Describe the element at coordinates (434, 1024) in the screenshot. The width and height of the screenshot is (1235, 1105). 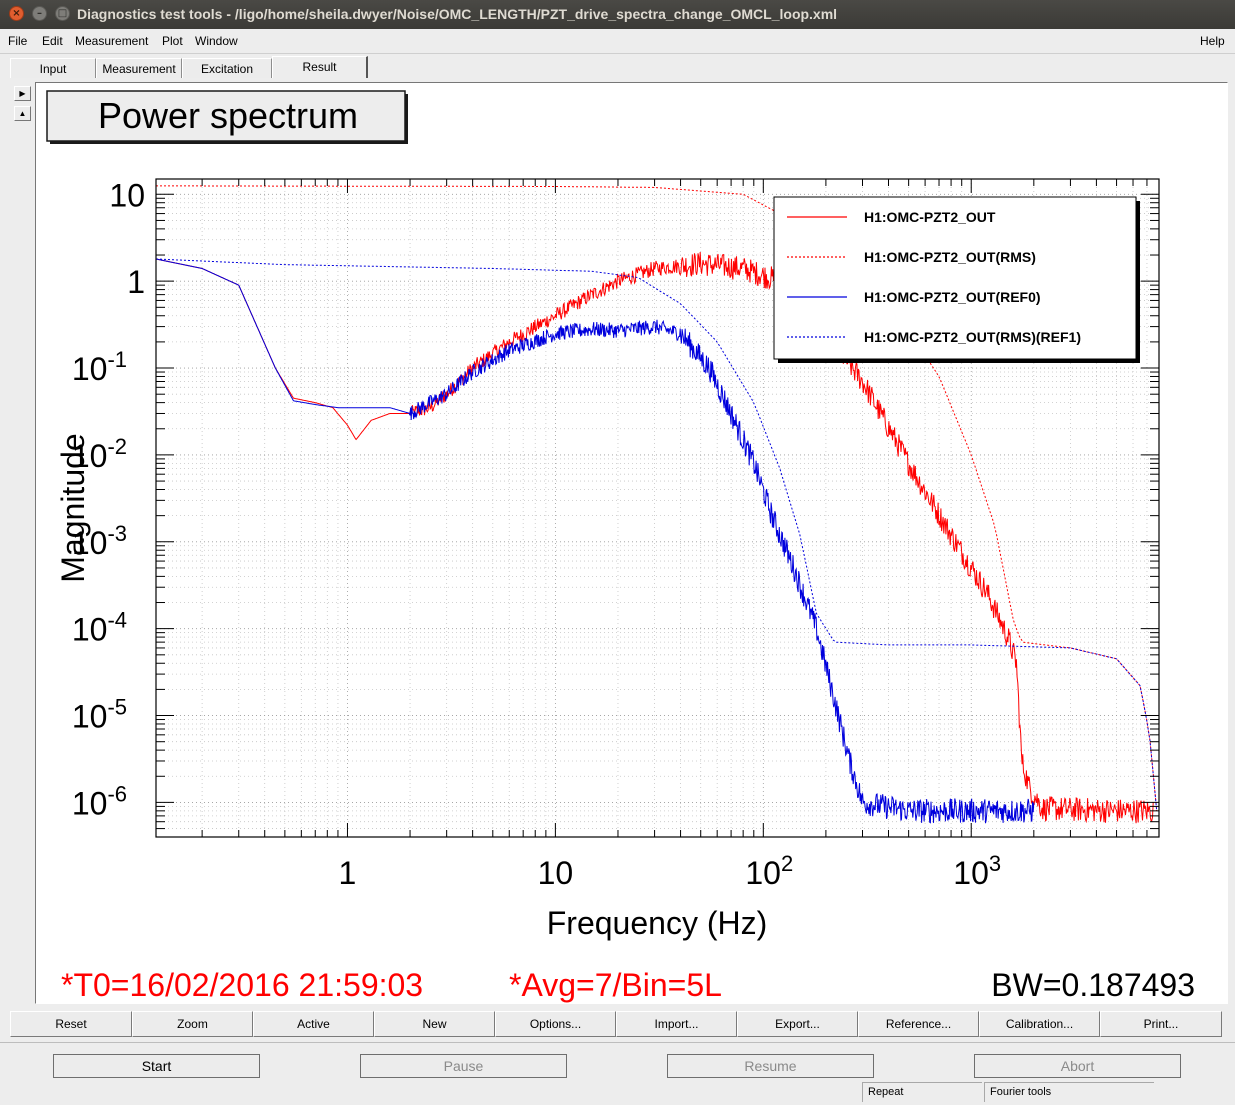
I see `new-button: New` at that location.